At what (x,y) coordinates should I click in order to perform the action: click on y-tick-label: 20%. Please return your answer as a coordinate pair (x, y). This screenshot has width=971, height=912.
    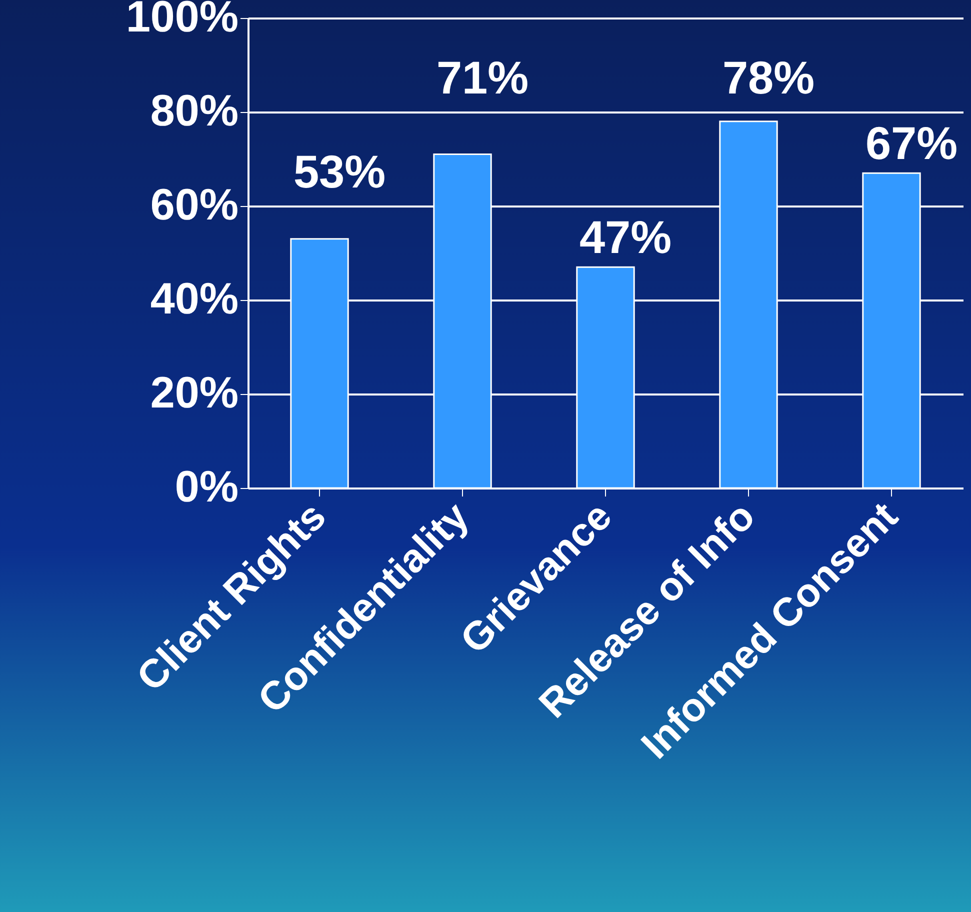
    Looking at the image, I should click on (194, 393).